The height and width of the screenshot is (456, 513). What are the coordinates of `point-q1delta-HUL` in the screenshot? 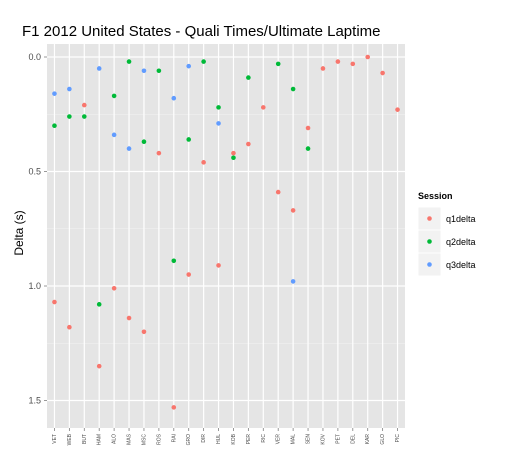 It's located at (218, 265).